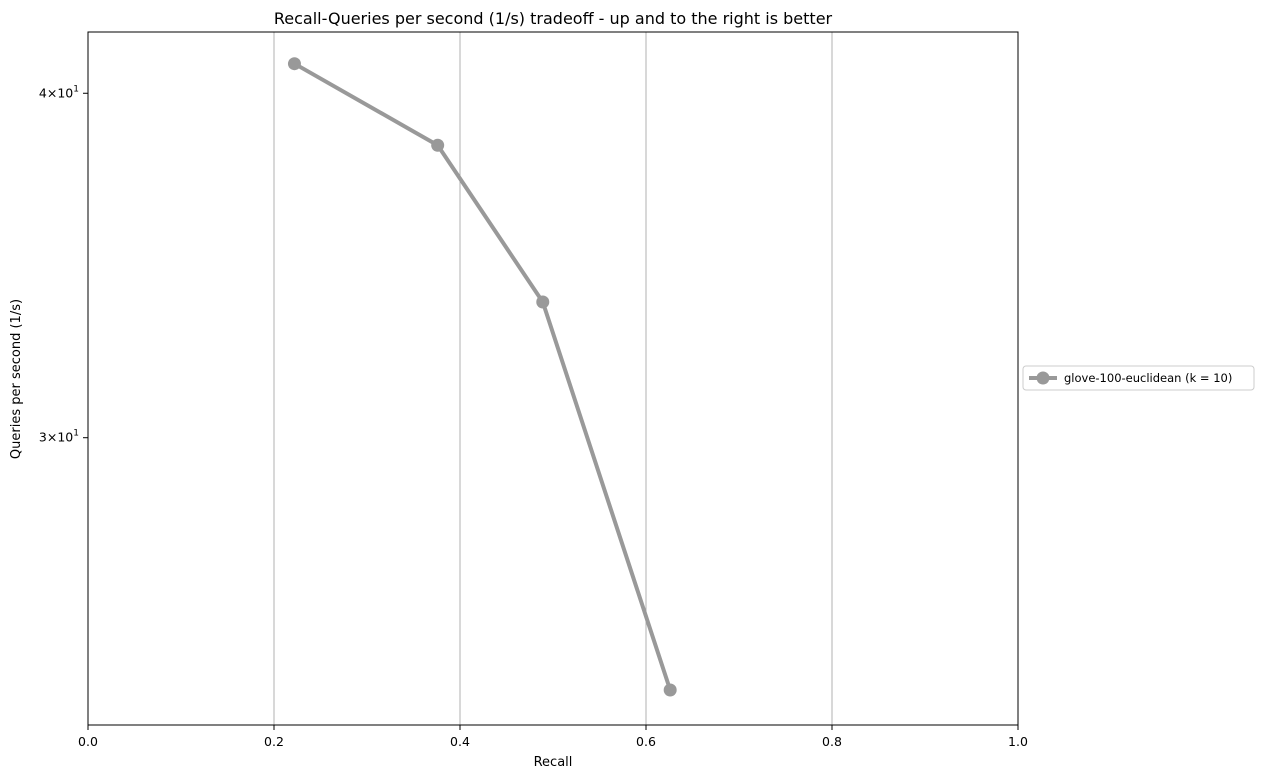 This screenshot has height=778, width=1262. I want to click on x-axis-ticks: 0.0 0.2 0.4 0.6 0.8 1.0, so click(553, 737).